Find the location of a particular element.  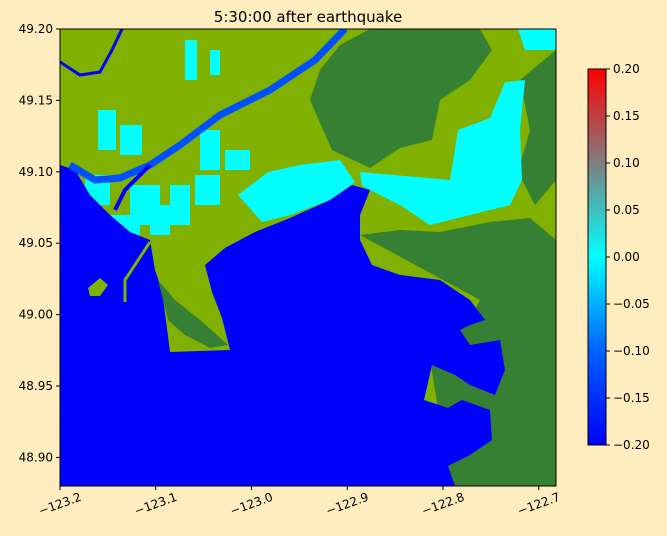

colorbar is located at coordinates (597, 257).